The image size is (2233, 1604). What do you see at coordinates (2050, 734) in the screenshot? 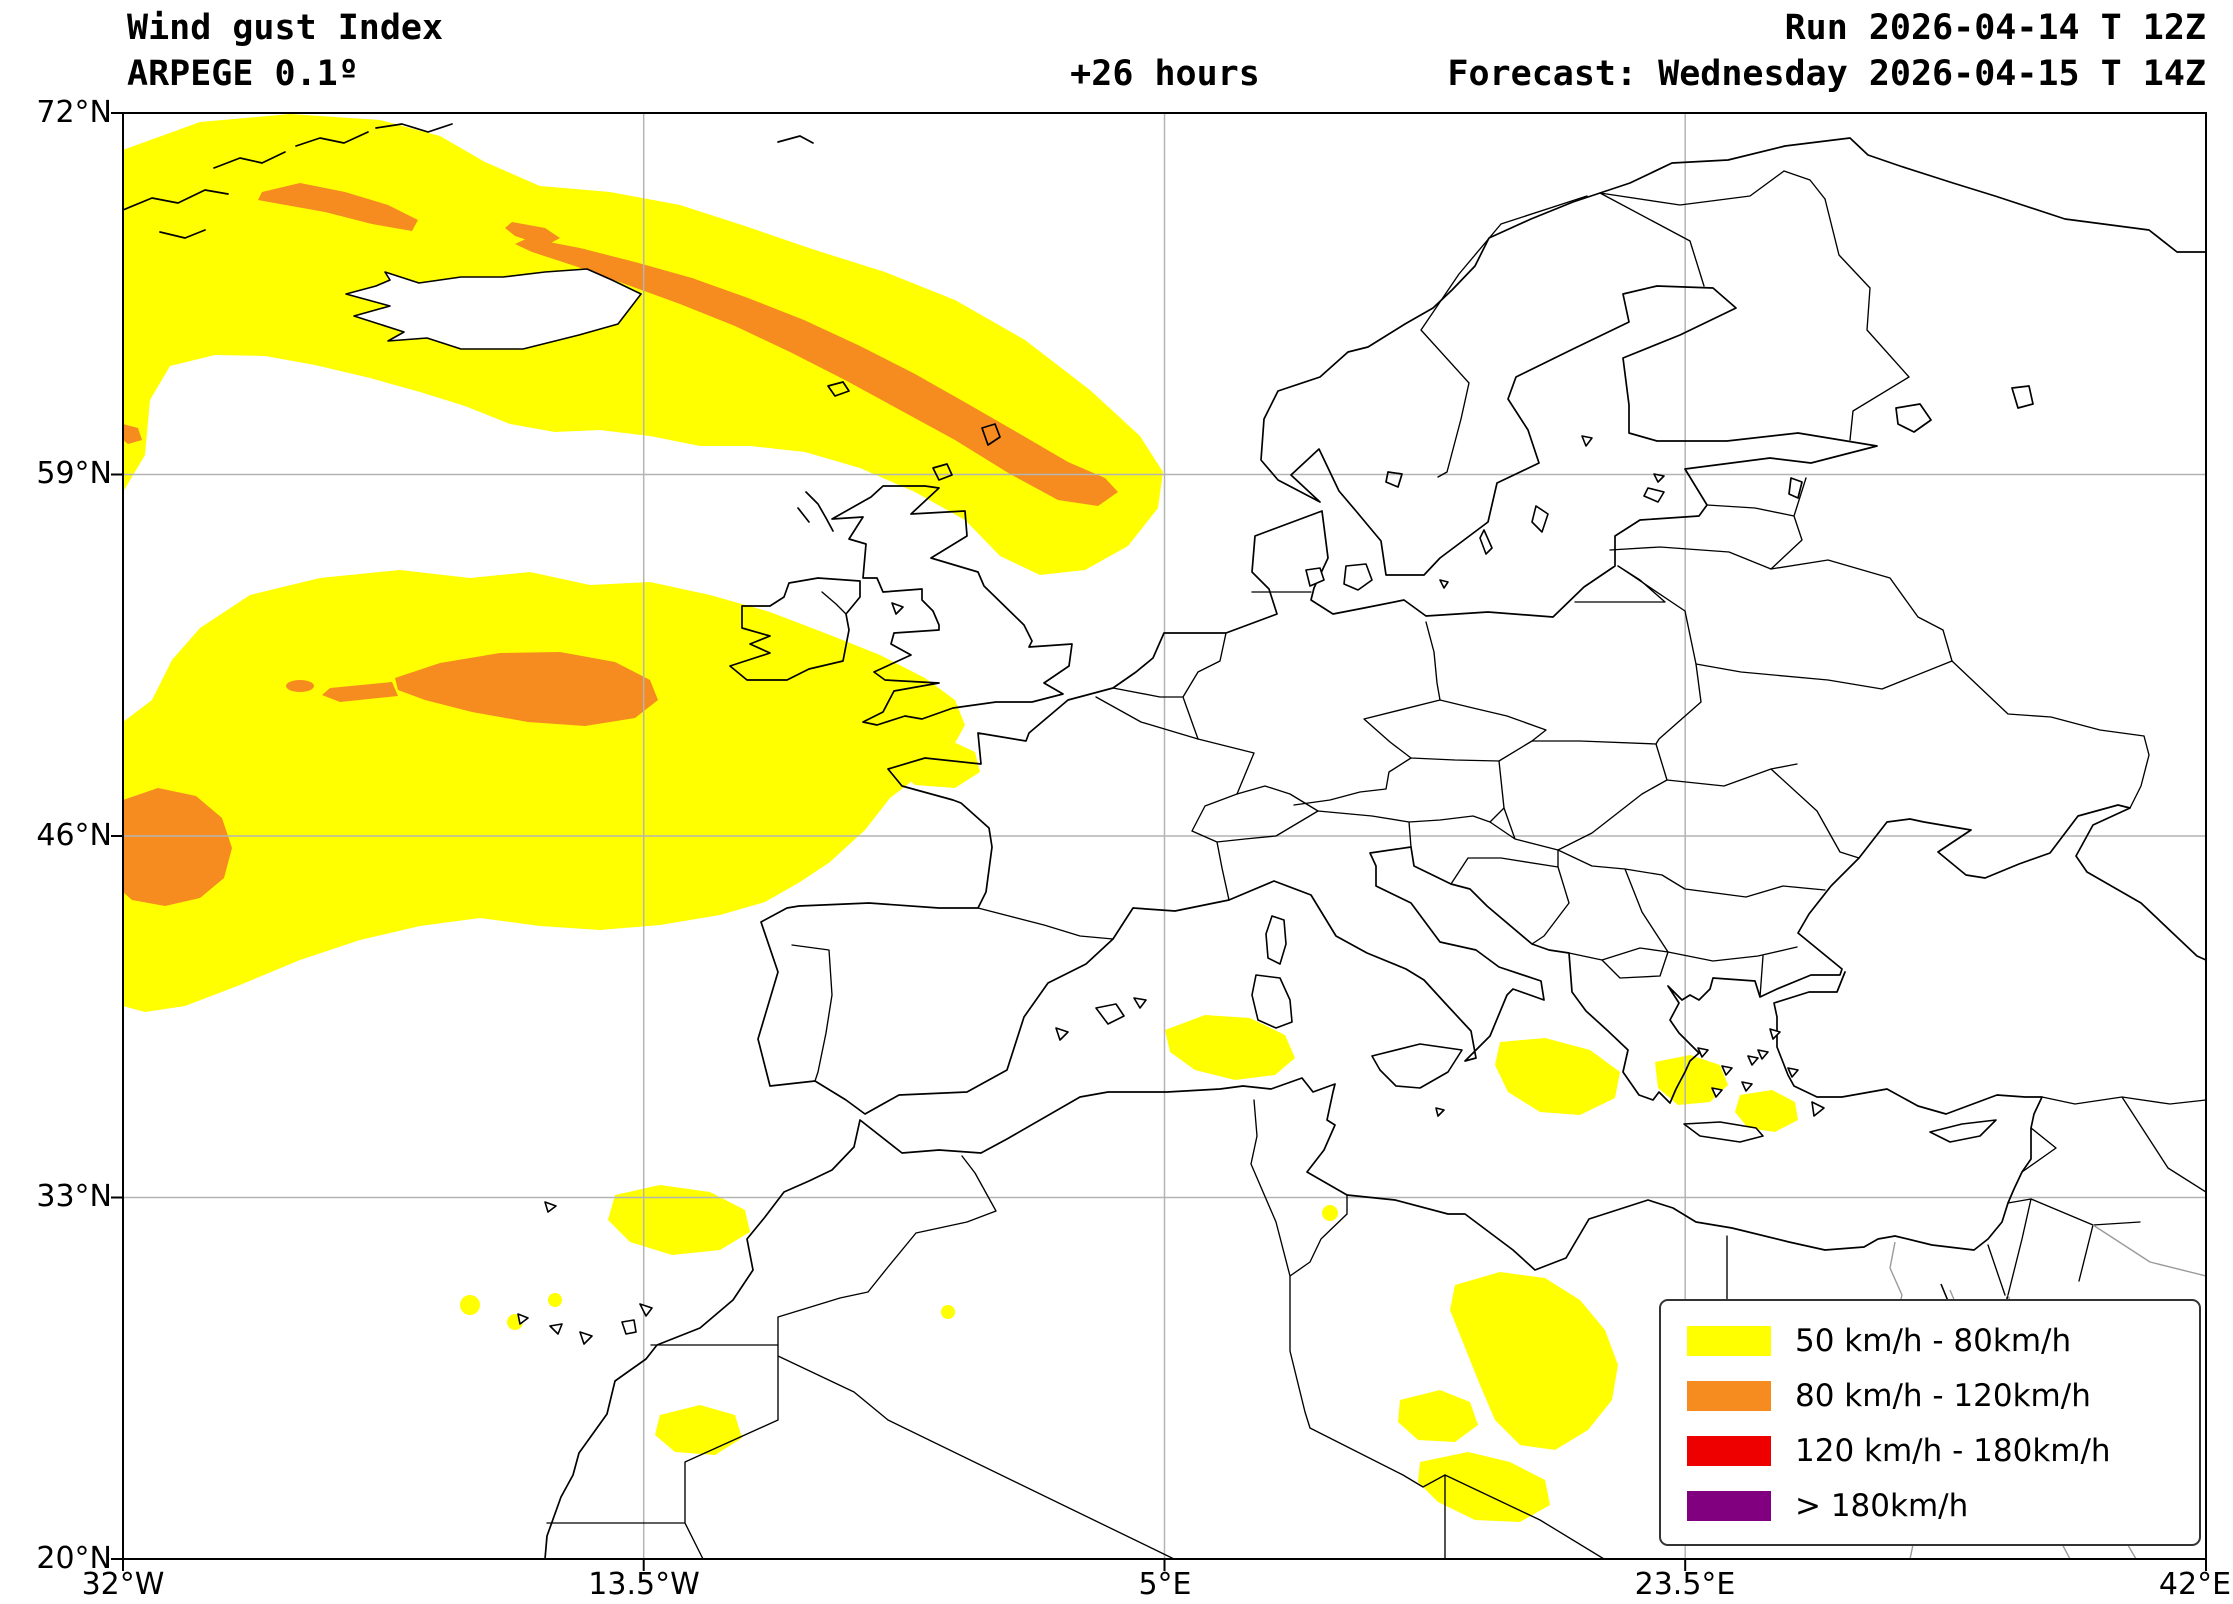
I see `border-ukraine-russia` at bounding box center [2050, 734].